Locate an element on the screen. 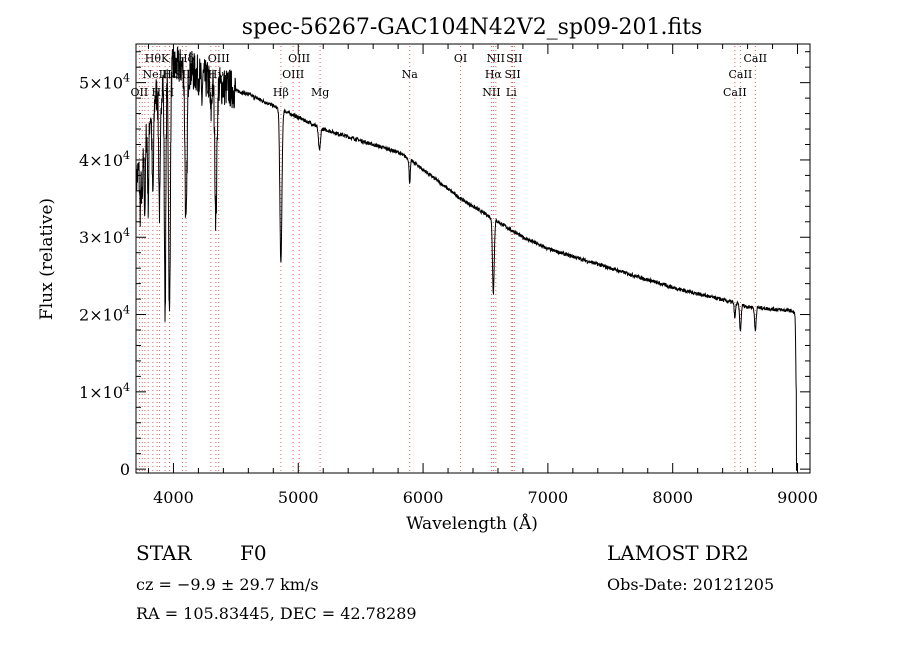 The image size is (900, 650). y-tick-label-5: 5×10⁴ is located at coordinates (104, 82).